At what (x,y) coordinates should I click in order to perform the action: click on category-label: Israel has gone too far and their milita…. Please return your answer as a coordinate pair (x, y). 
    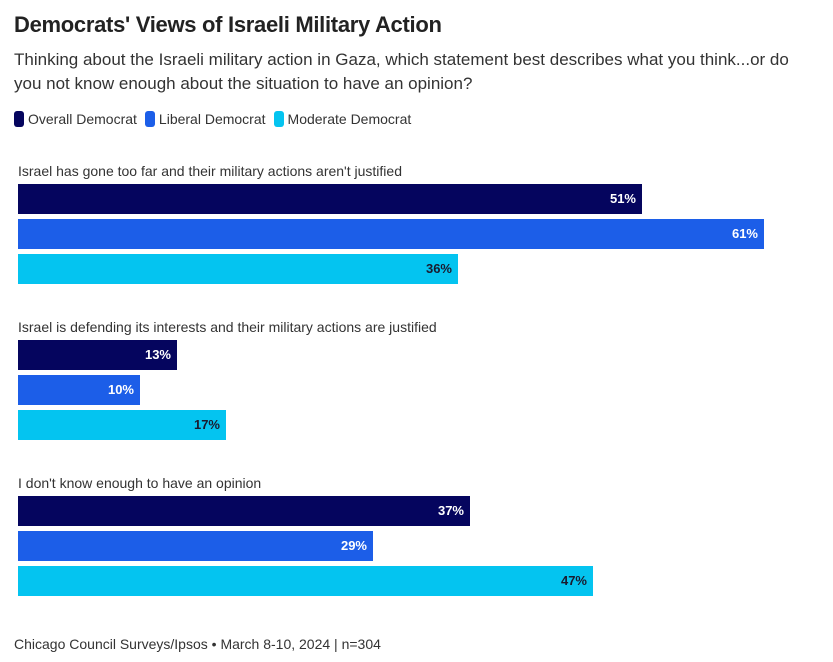
    Looking at the image, I should click on (210, 171).